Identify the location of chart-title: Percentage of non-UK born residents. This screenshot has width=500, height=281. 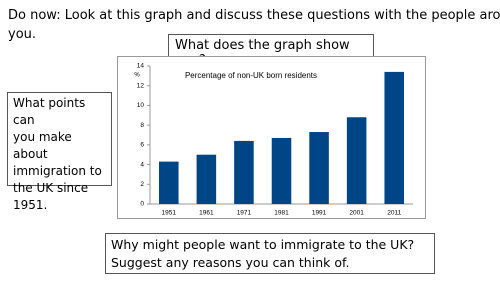
(251, 75).